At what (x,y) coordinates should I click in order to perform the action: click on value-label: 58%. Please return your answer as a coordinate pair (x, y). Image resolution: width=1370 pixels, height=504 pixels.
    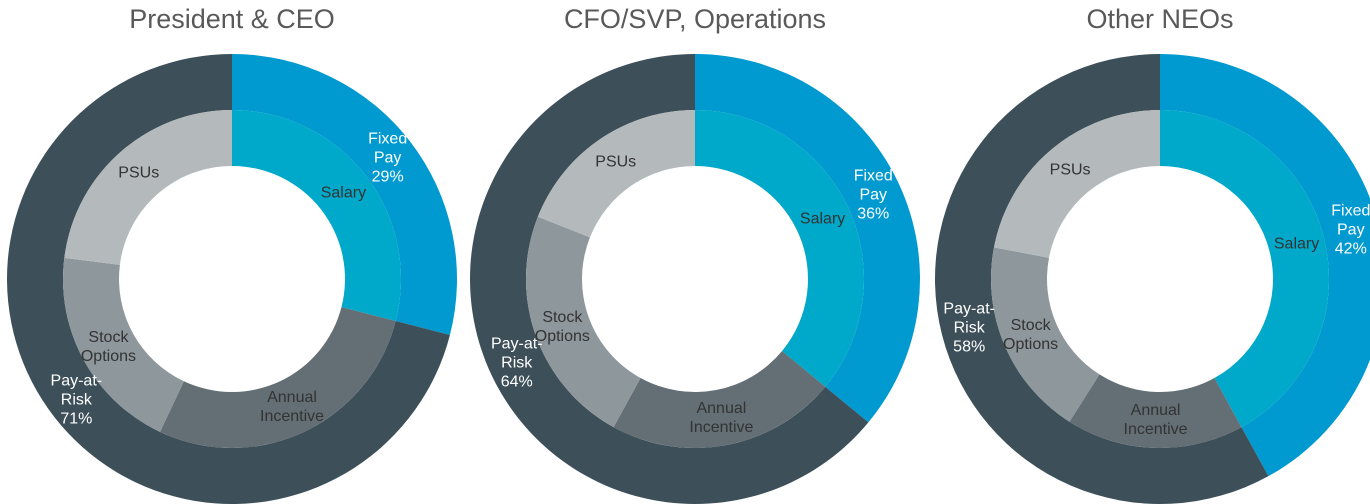
    Looking at the image, I should click on (969, 347).